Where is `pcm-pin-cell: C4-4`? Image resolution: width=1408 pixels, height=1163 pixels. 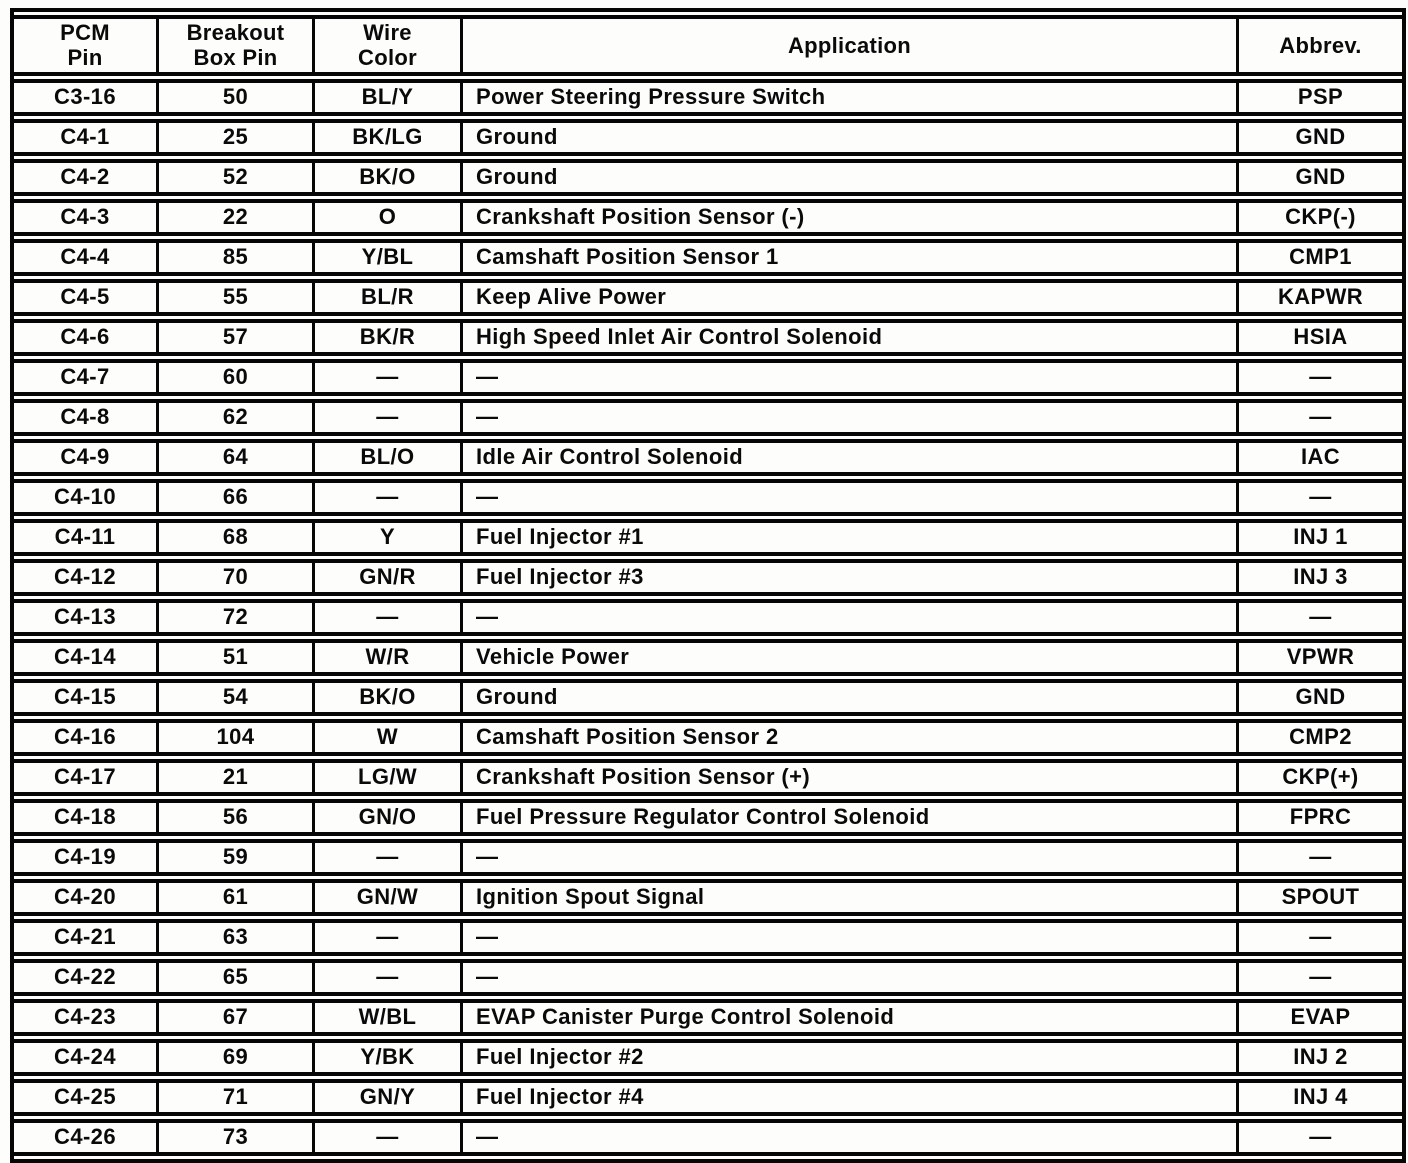 pcm-pin-cell: C4-4 is located at coordinates (86, 257).